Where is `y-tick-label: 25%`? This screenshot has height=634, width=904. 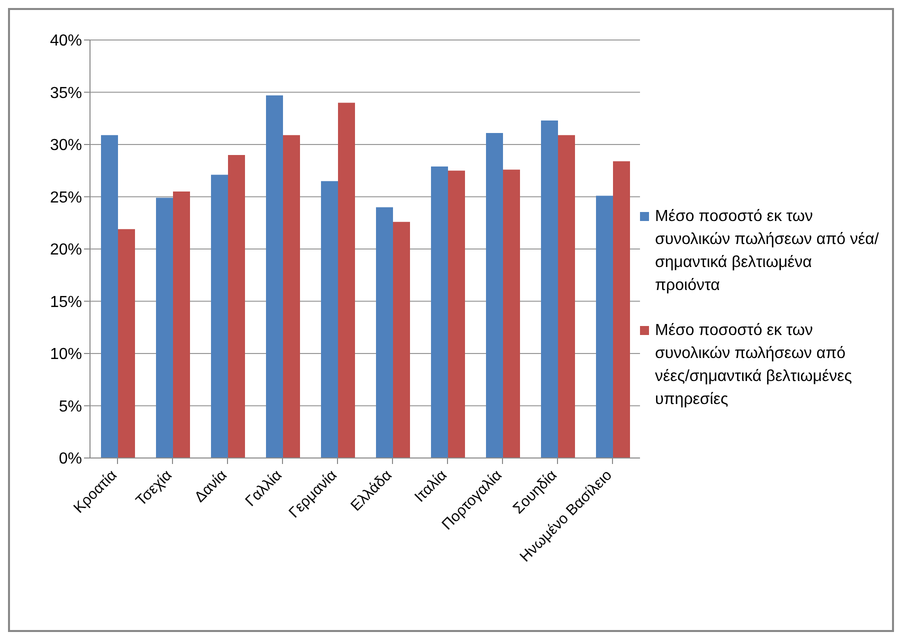 y-tick-label: 25% is located at coordinates (66, 197).